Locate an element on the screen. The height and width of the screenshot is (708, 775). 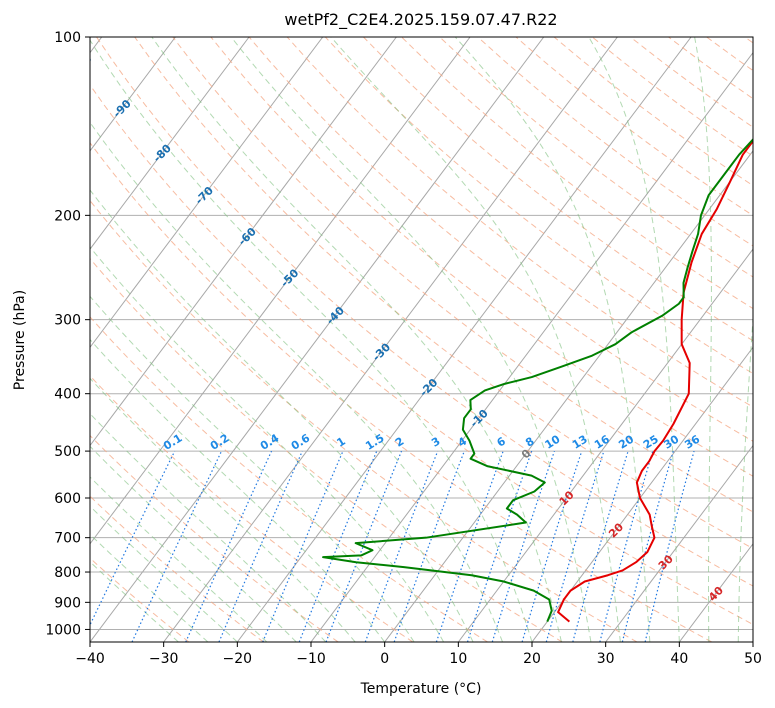
y-tick-label: 1000 is located at coordinates (63, 630).